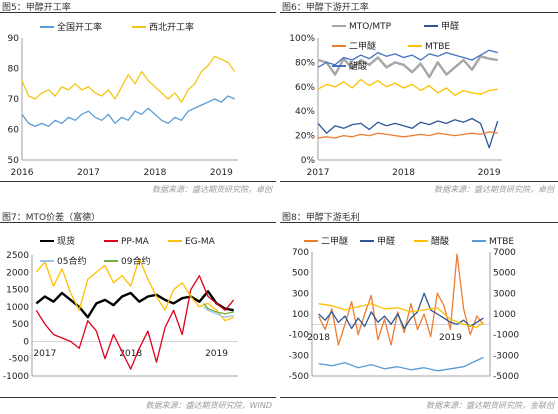  I want to click on y2-tick-label: 5000, so click(504, 274).